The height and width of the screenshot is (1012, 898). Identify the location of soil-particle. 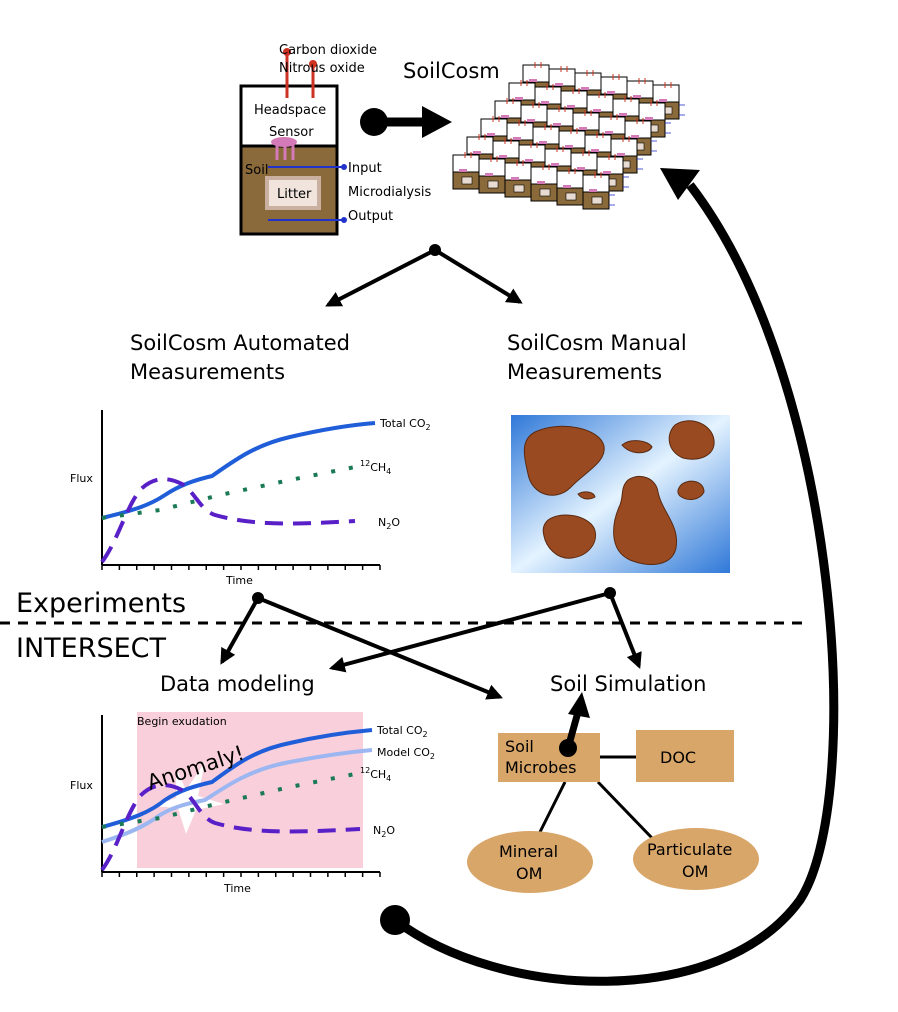
(564, 460).